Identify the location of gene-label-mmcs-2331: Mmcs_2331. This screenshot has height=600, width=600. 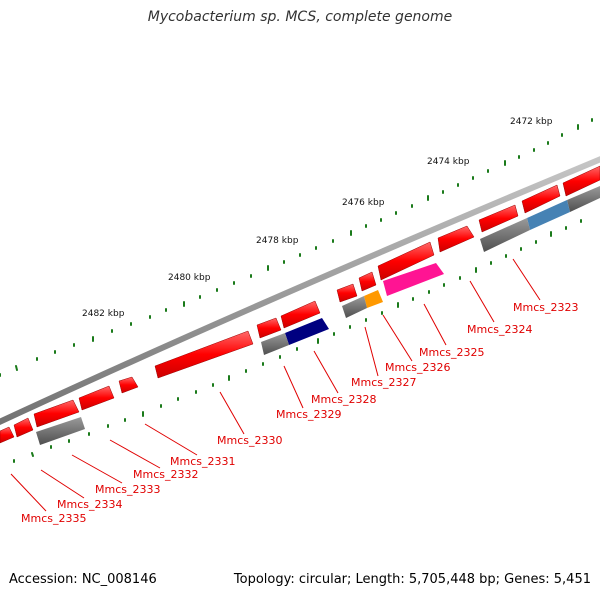
(202, 461).